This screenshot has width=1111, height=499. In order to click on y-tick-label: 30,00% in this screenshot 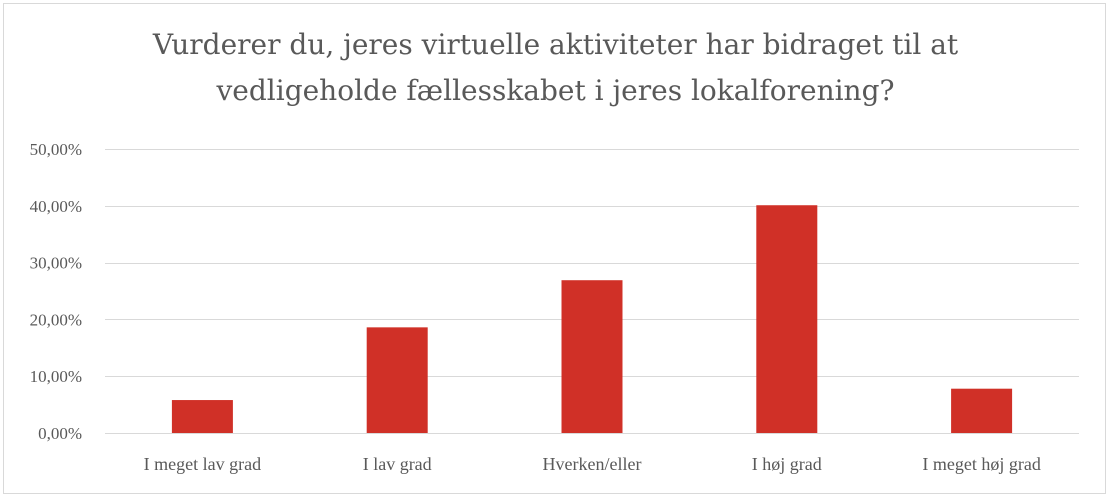, I will do `click(56, 263)`.